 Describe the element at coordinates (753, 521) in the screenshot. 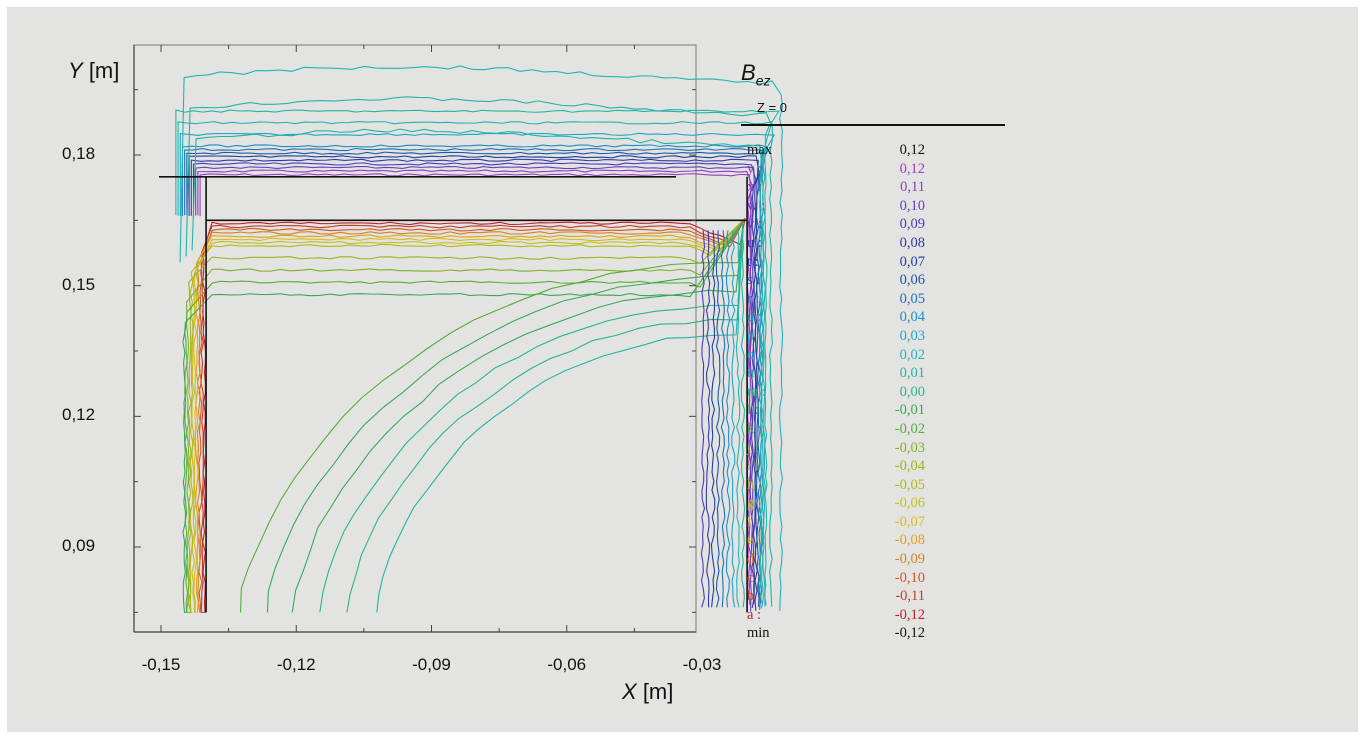

I see `legend-key: f :` at that location.